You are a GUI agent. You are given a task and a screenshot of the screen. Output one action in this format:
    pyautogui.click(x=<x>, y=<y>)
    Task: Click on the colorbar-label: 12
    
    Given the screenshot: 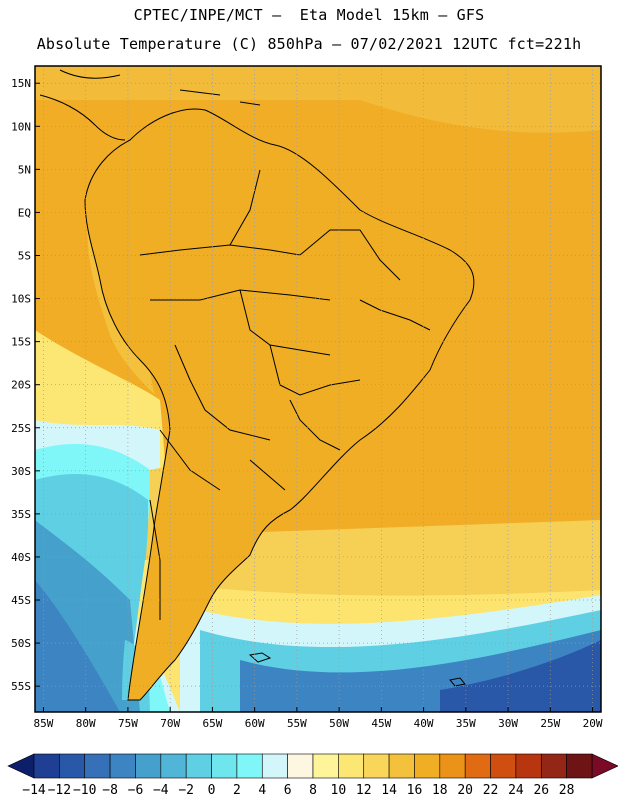 What is the action you would take?
    pyautogui.click(x=364, y=790)
    